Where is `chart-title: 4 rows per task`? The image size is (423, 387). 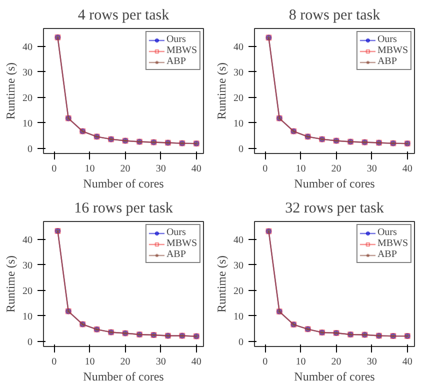 chart-title: 4 rows per task is located at coordinates (124, 16).